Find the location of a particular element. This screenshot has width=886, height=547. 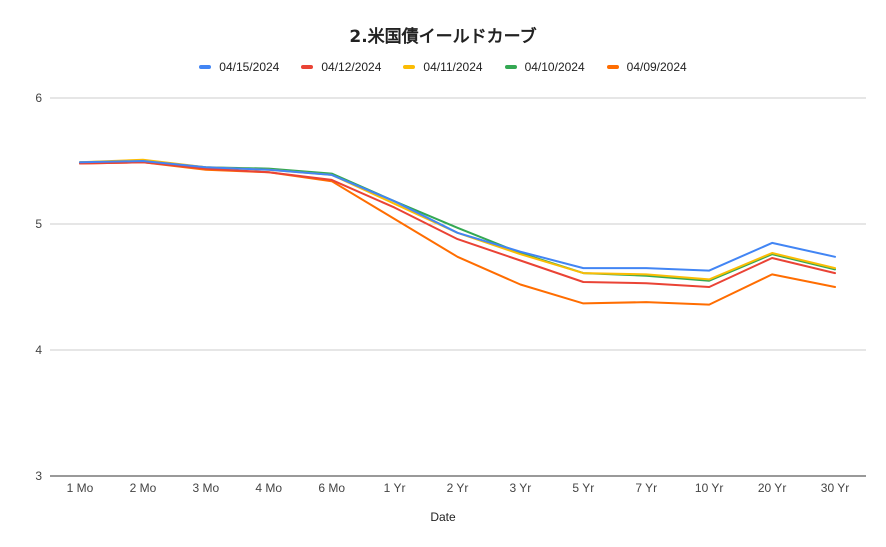

x-tick-label-4: 6 Mo is located at coordinates (331, 488).